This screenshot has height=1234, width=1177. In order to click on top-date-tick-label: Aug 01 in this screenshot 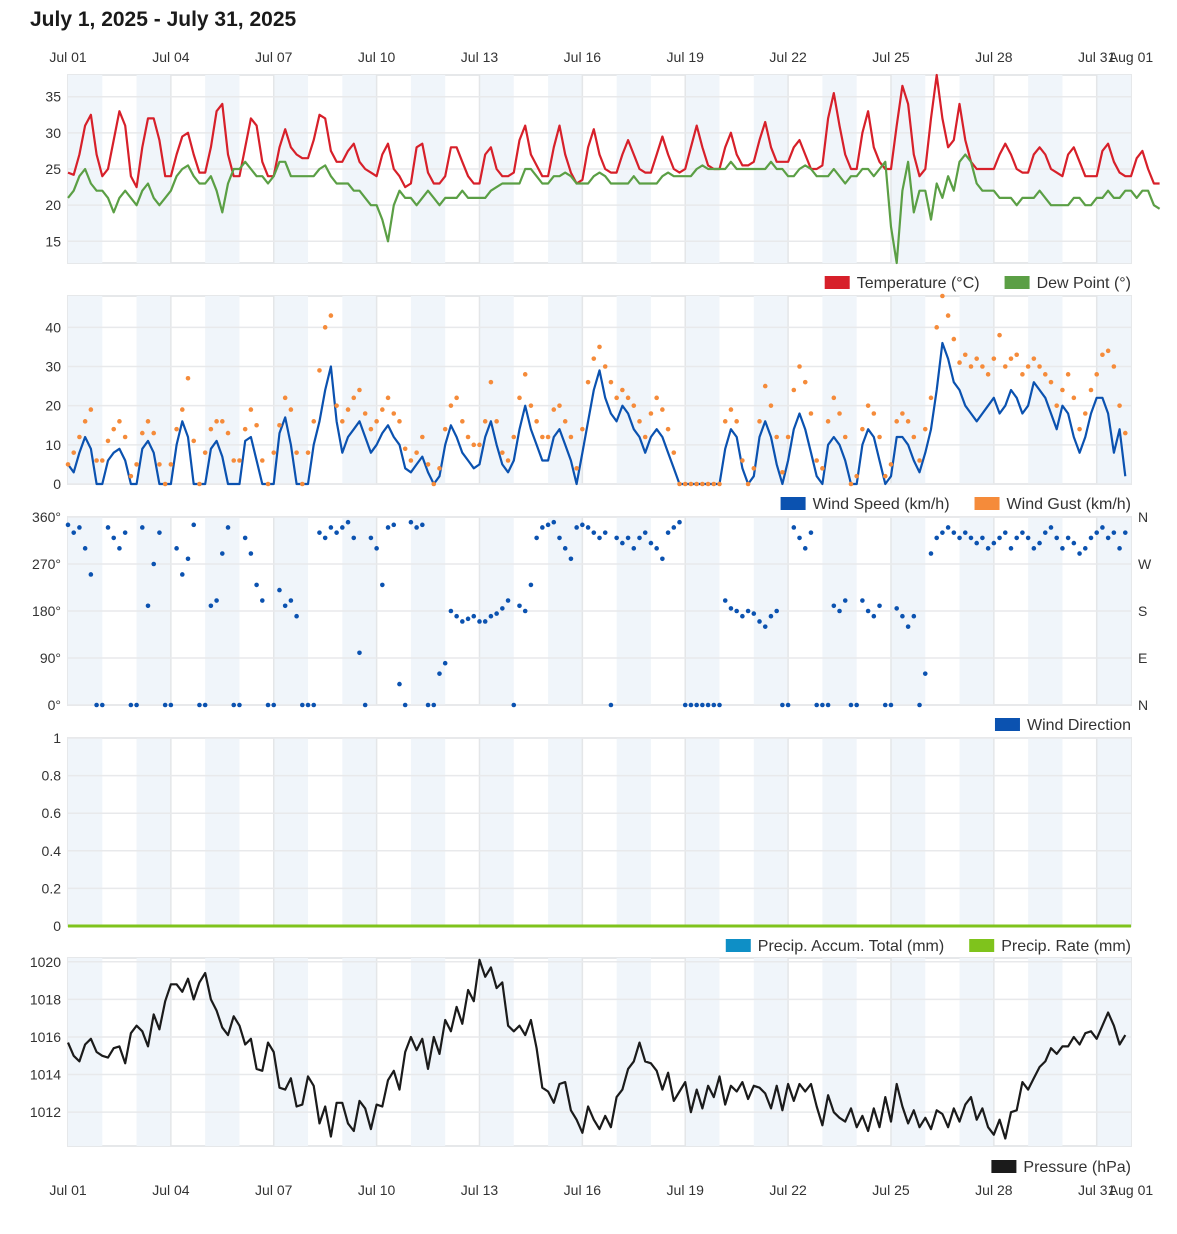, I will do `click(1131, 57)`.